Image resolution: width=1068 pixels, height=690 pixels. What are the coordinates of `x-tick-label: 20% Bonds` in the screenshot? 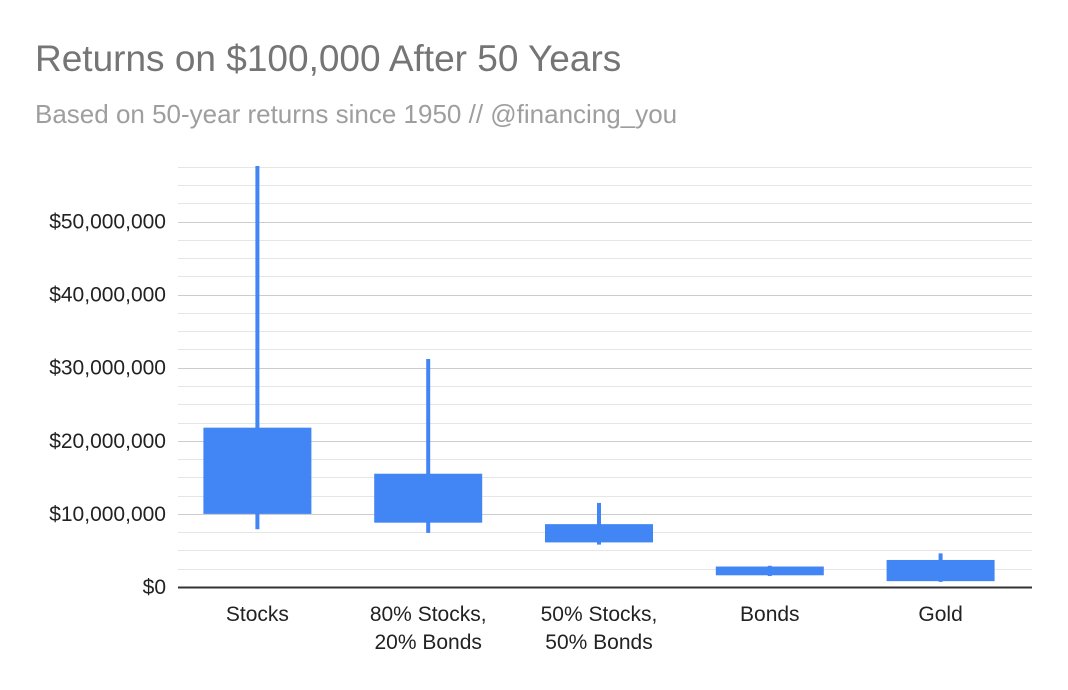 It's located at (427, 642).